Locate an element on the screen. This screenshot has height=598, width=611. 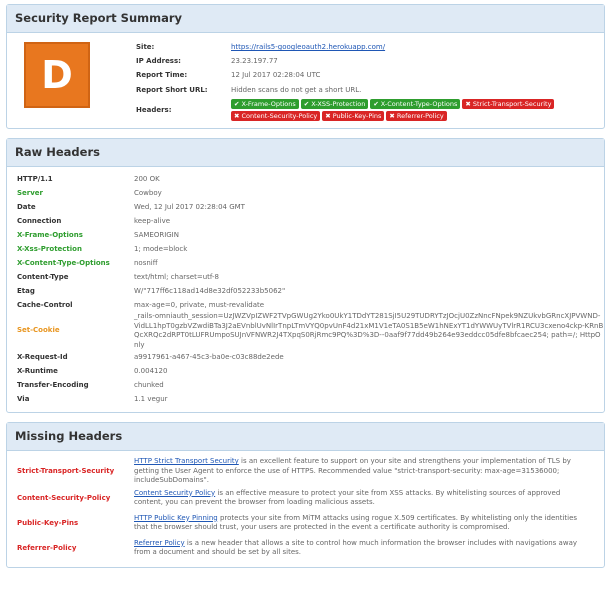
raw-header-row: HTTP/1.1 200 OK is located at coordinates (310, 179).